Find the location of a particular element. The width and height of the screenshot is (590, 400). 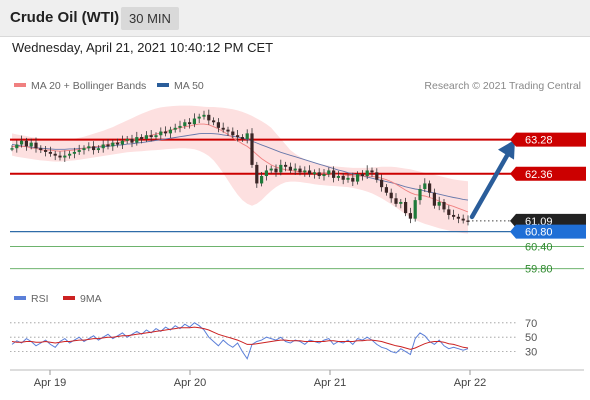

x-tick-label: Apr 20 is located at coordinates (190, 383).